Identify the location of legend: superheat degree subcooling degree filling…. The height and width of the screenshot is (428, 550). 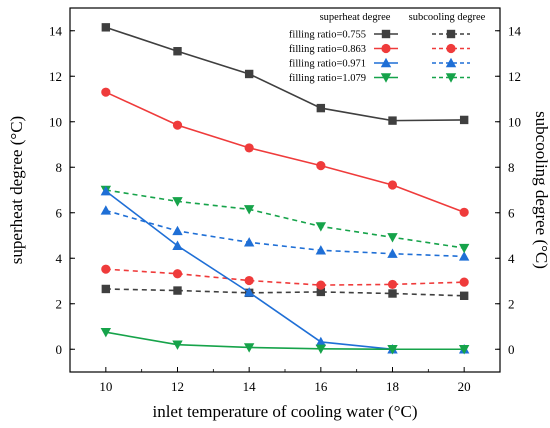
(387, 48).